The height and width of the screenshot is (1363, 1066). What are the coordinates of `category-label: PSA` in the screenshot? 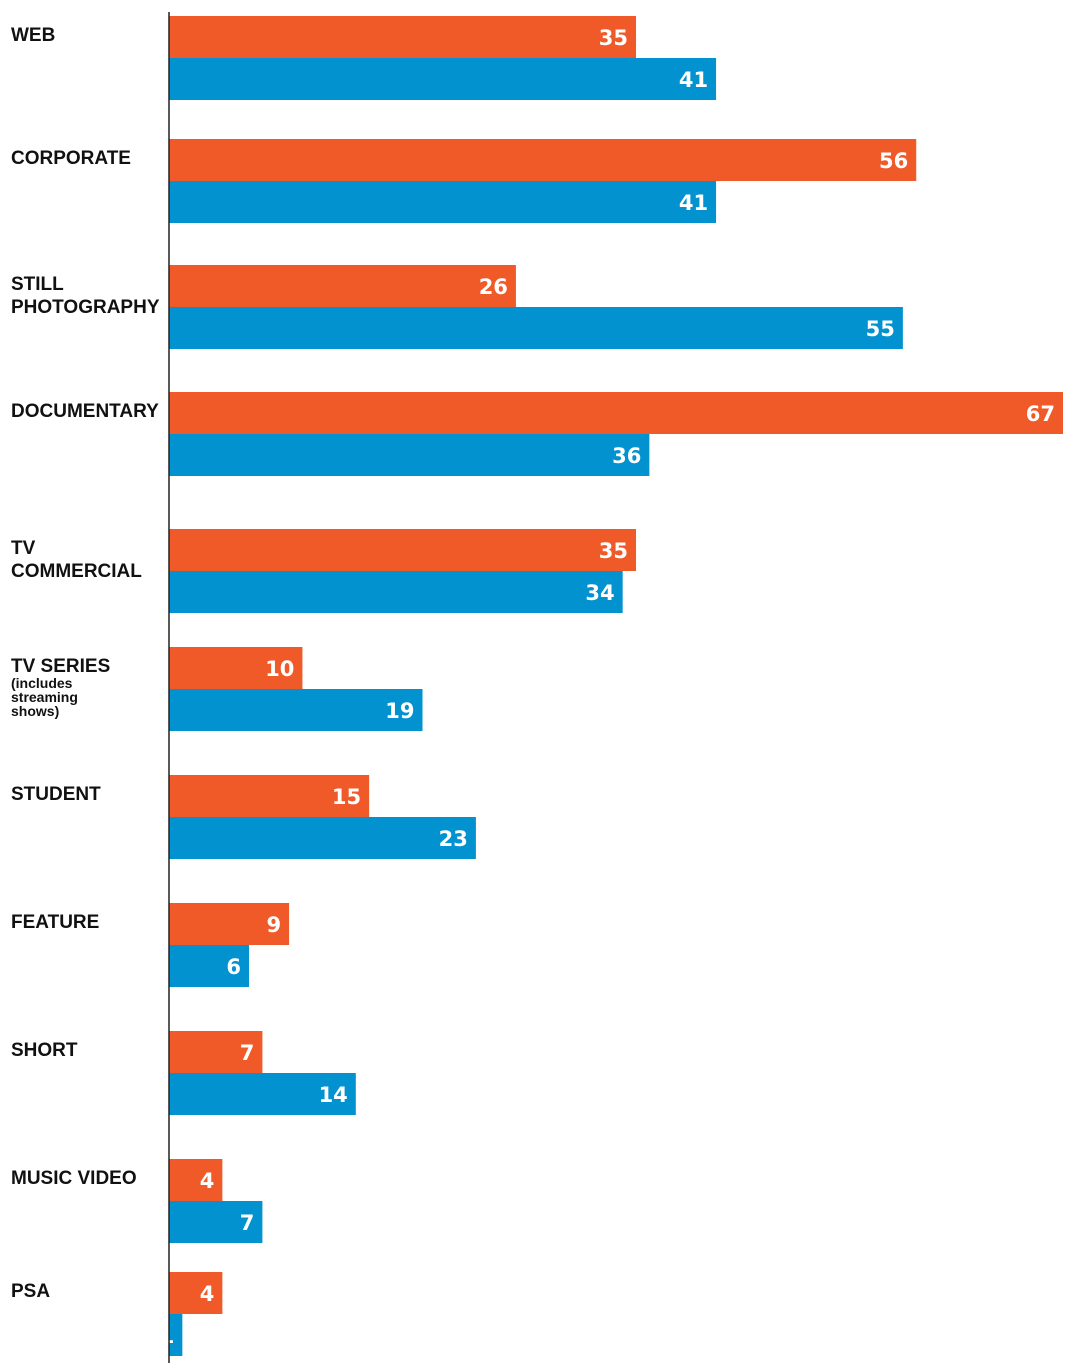 It's located at (30, 1291).